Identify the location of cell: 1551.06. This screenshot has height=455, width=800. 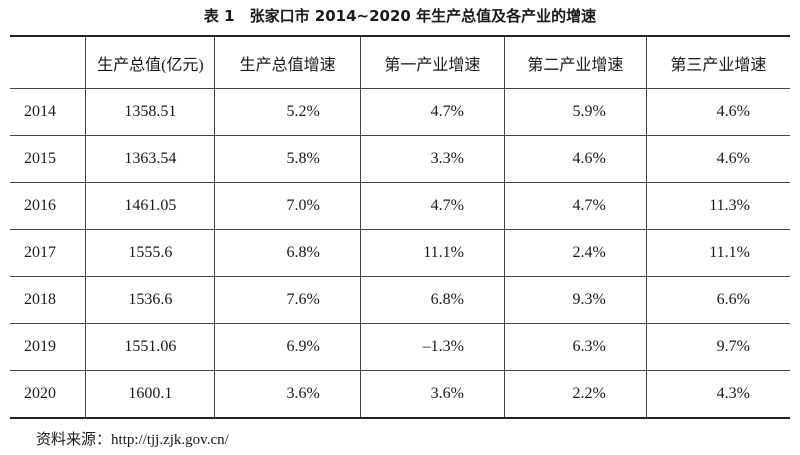
(150, 347).